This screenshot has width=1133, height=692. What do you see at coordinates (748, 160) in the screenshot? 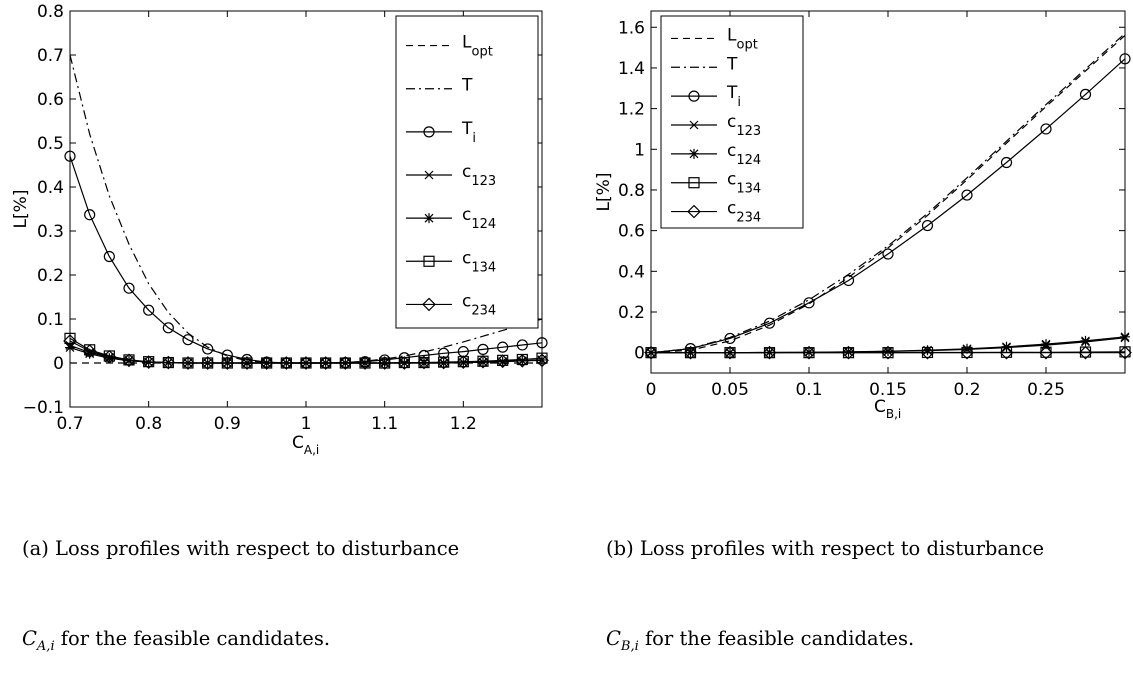
I see `legend-entry-subscript: 124` at bounding box center [748, 160].